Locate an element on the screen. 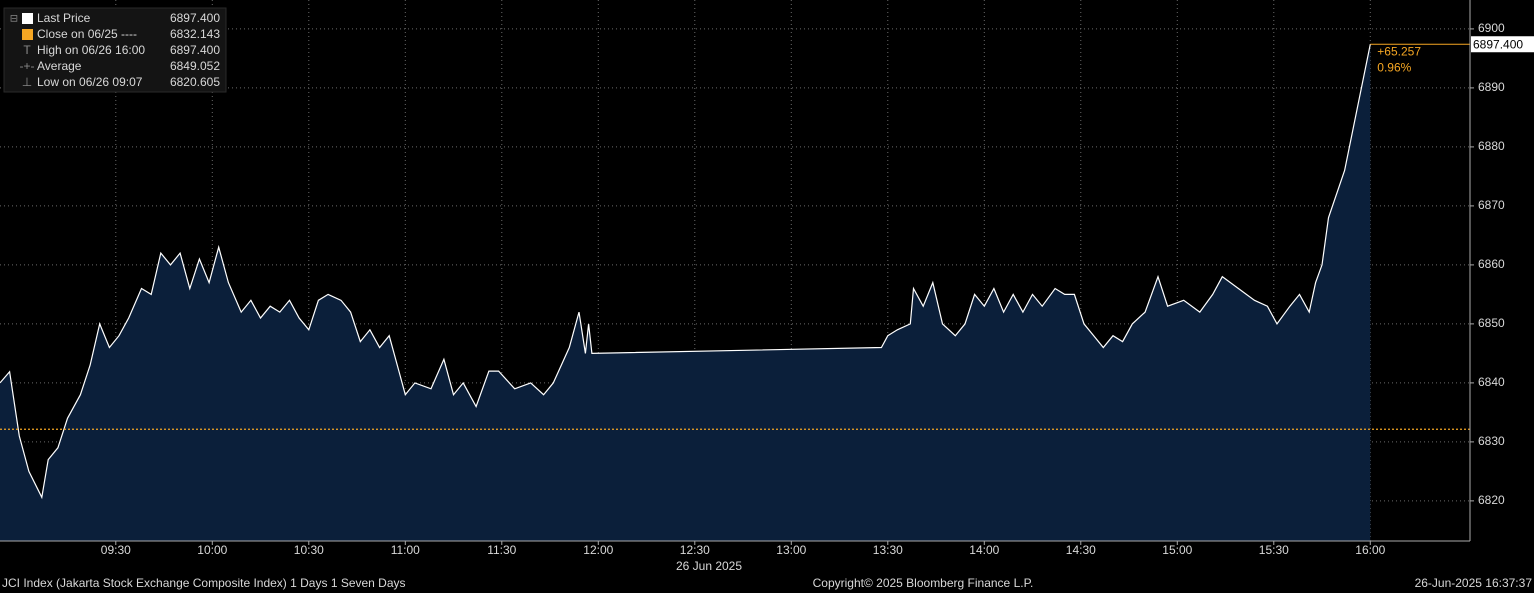  legend-label: Average is located at coordinates (59, 66).